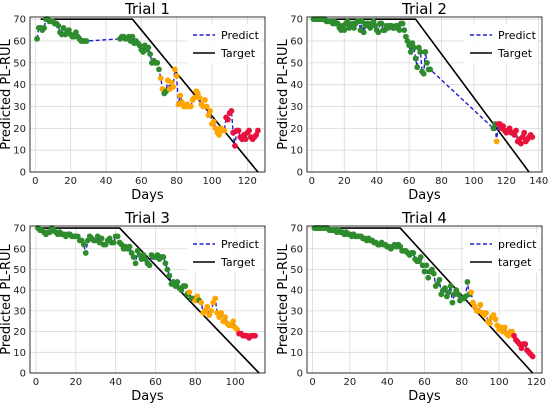  Describe the element at coordinates (147, 9) in the screenshot. I see `chart-title: Trial 1` at that location.